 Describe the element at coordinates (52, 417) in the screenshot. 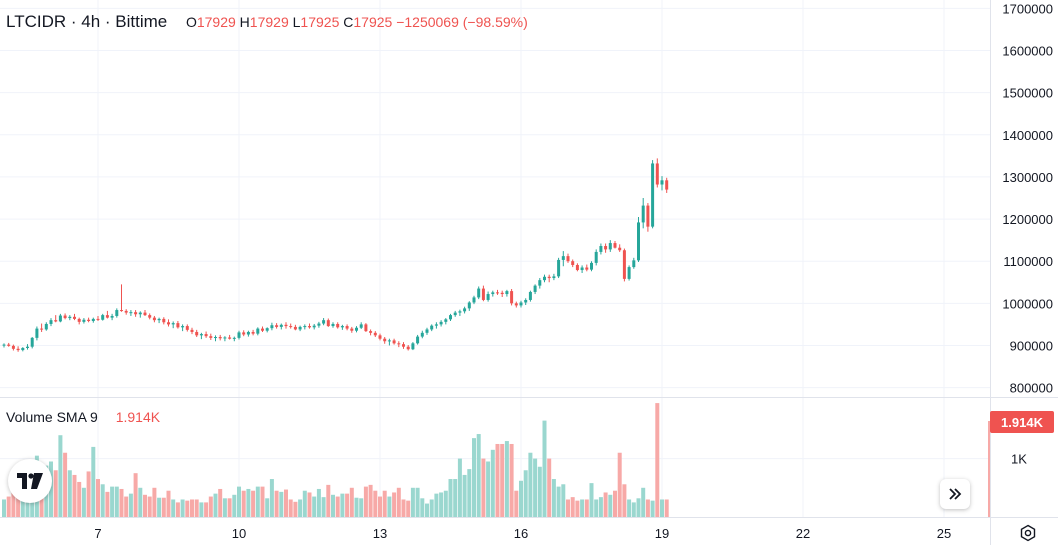

I see `volume-indicator-title: Volume SMA 9` at that location.